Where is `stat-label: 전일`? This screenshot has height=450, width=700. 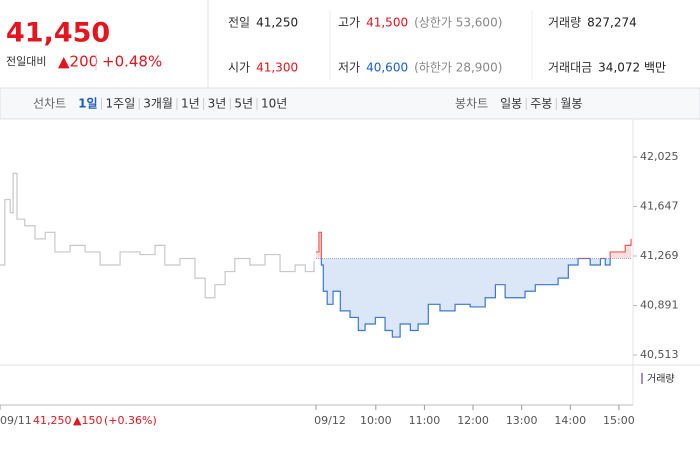 stat-label: 전일 is located at coordinates (239, 23).